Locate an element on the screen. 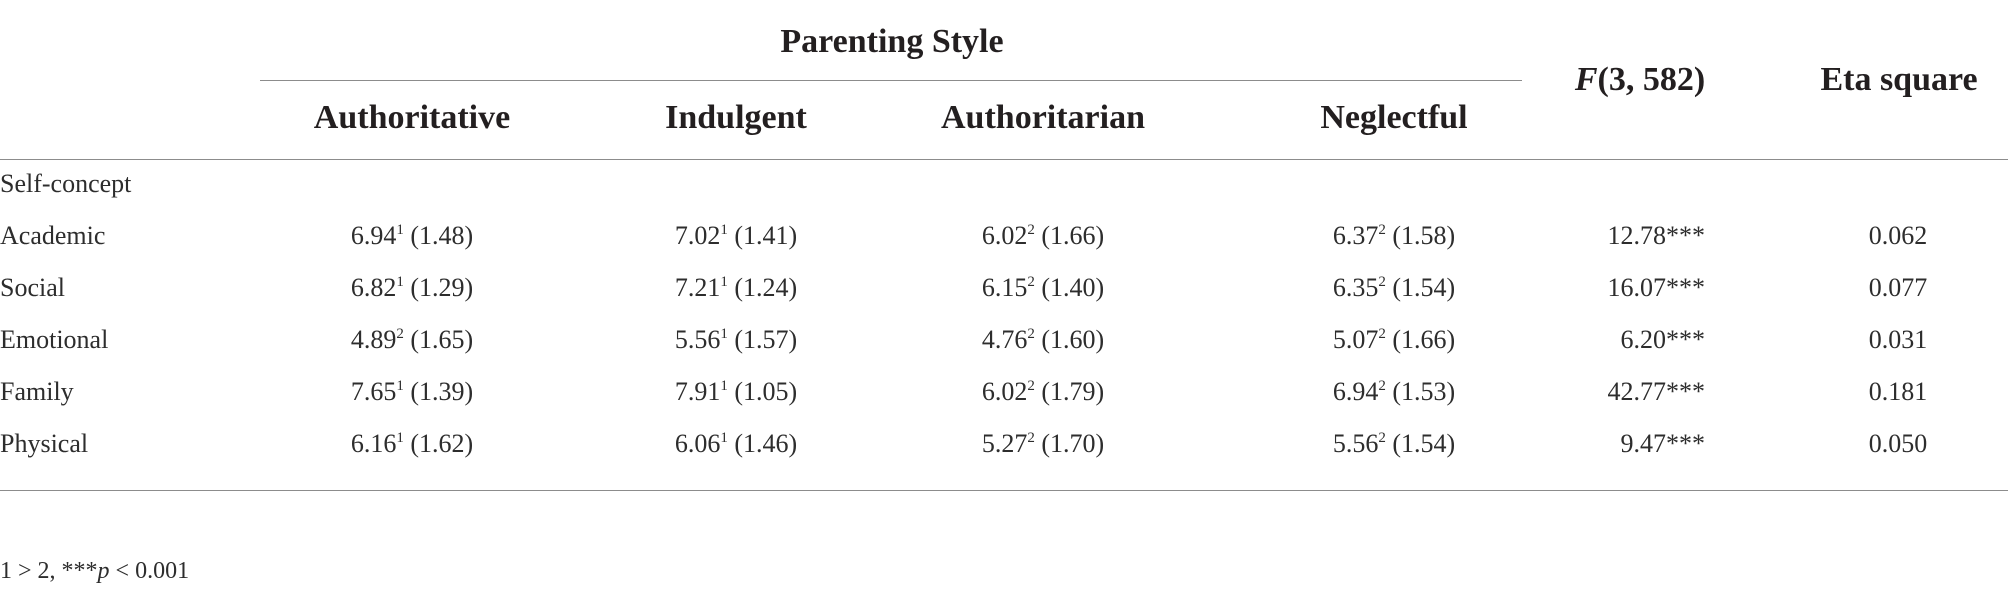 The width and height of the screenshot is (2008, 595). f-value: 12.78*** is located at coordinates (1656, 235).